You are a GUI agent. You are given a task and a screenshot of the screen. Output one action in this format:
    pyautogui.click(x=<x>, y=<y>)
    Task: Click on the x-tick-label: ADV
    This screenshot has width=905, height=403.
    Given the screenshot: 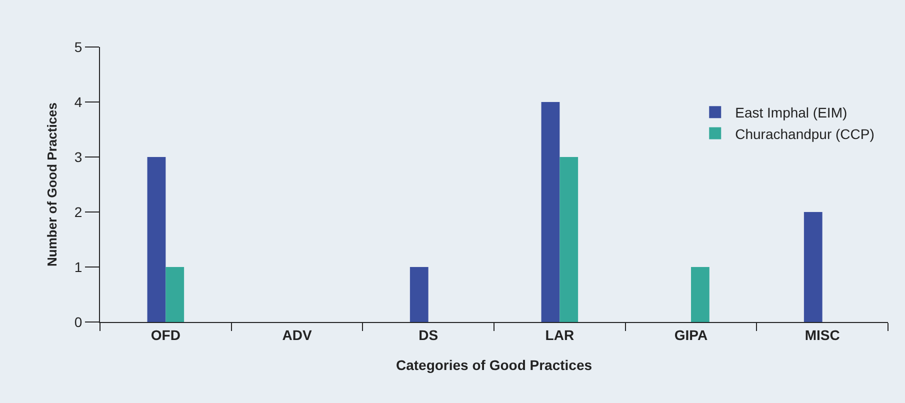 What is the action you would take?
    pyautogui.click(x=297, y=334)
    